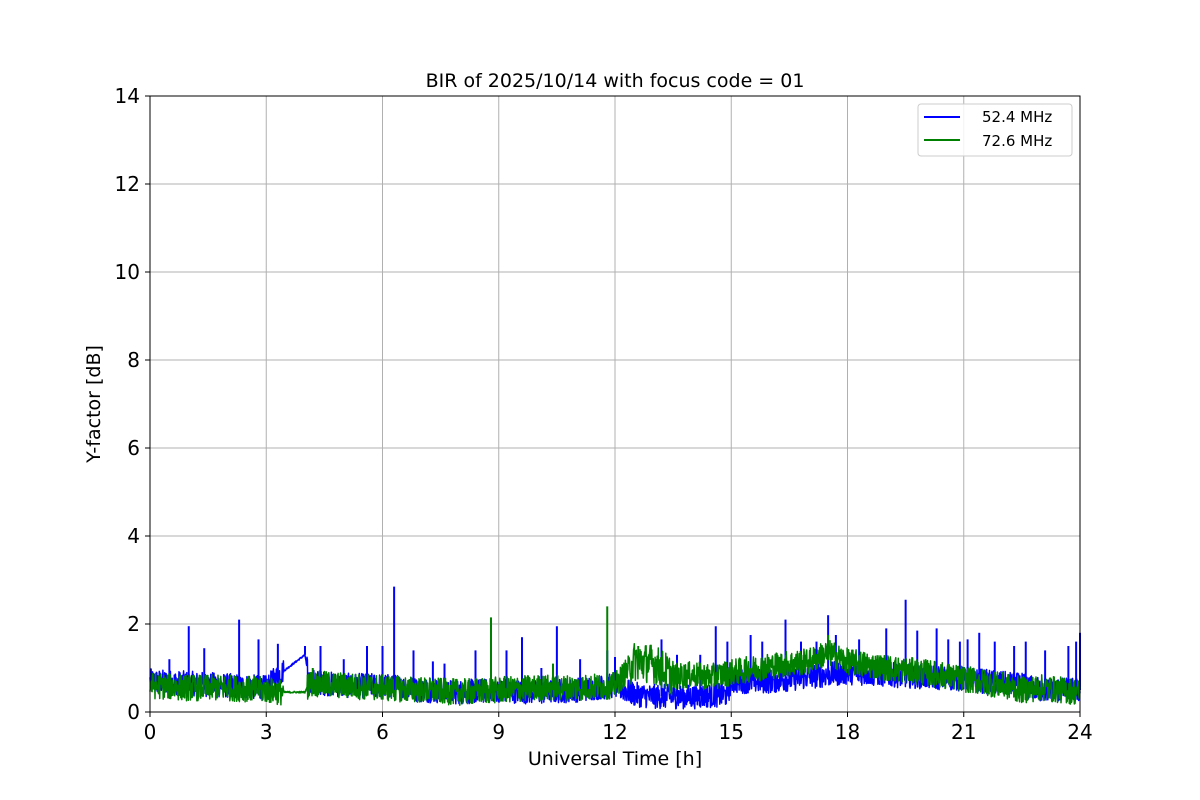 This screenshot has width=1200, height=800. I want to click on y-tick-label: 8, so click(133, 360).